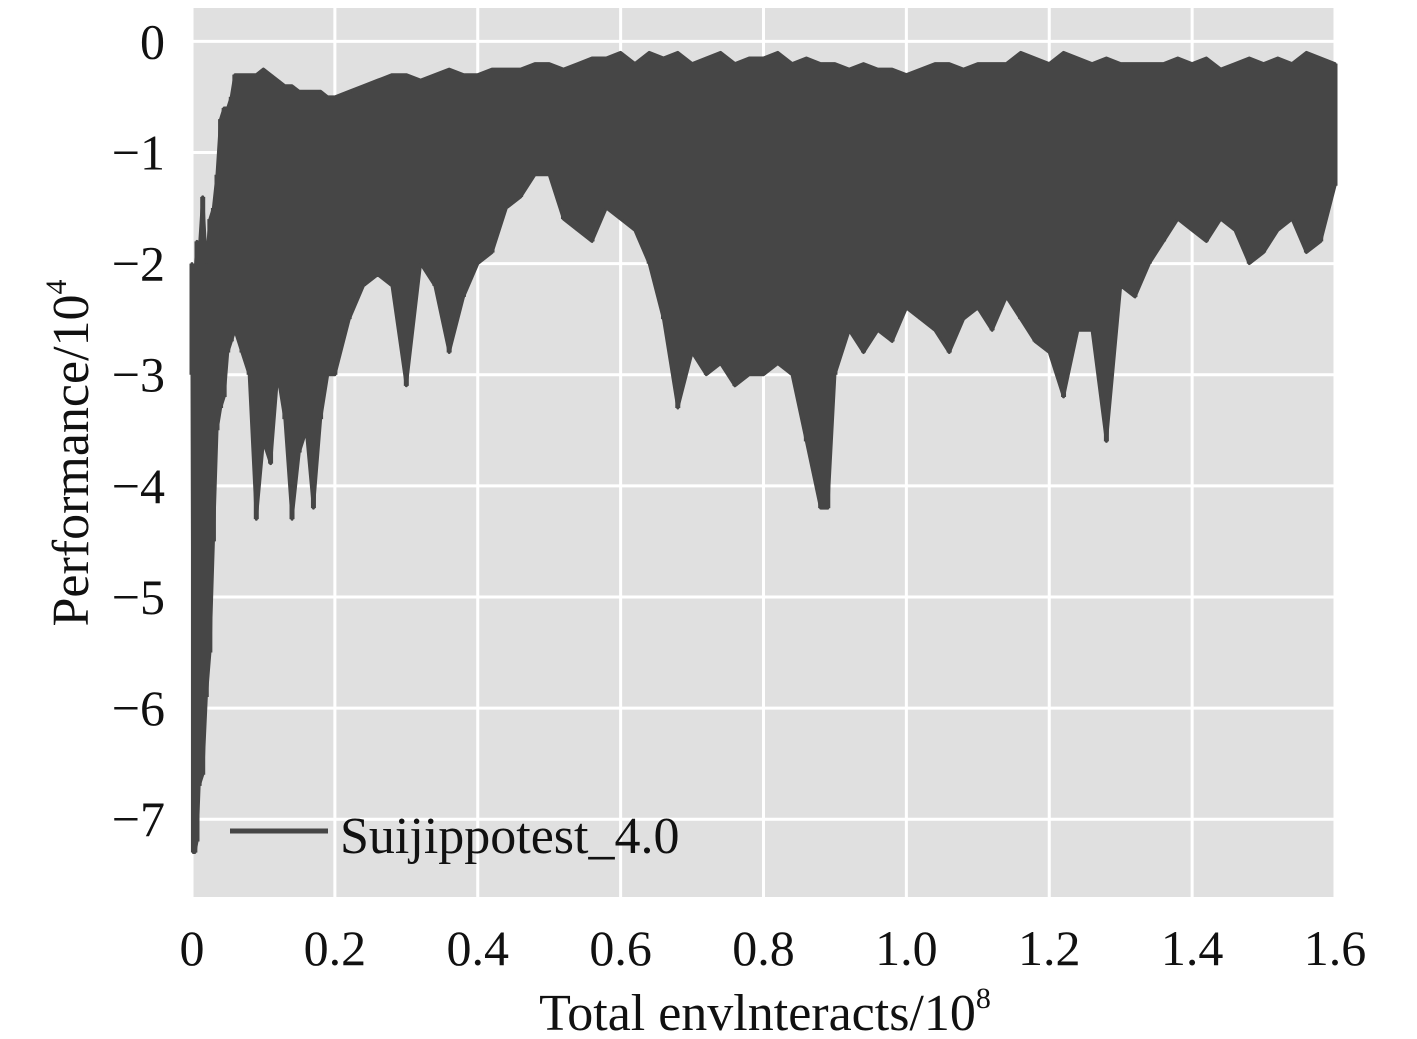 The image size is (1417, 1039). What do you see at coordinates (192, 948) in the screenshot?
I see `x-tick-label: 0` at bounding box center [192, 948].